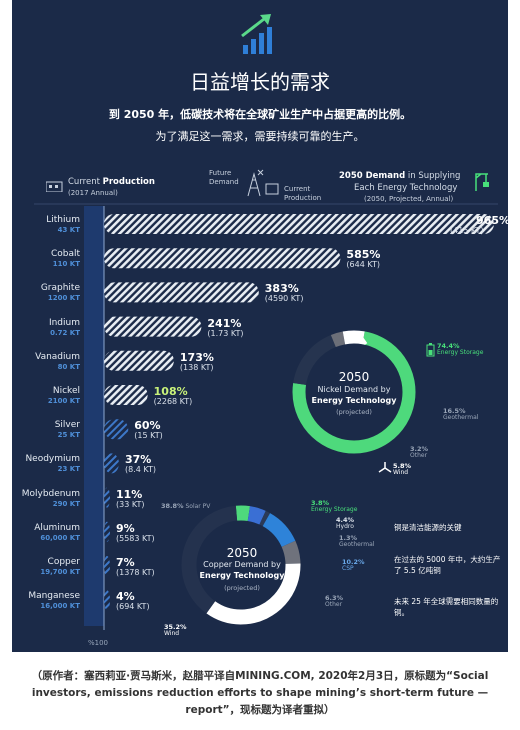  I want to click on copper-seg-csp: 10.2% CSP, so click(353, 565).